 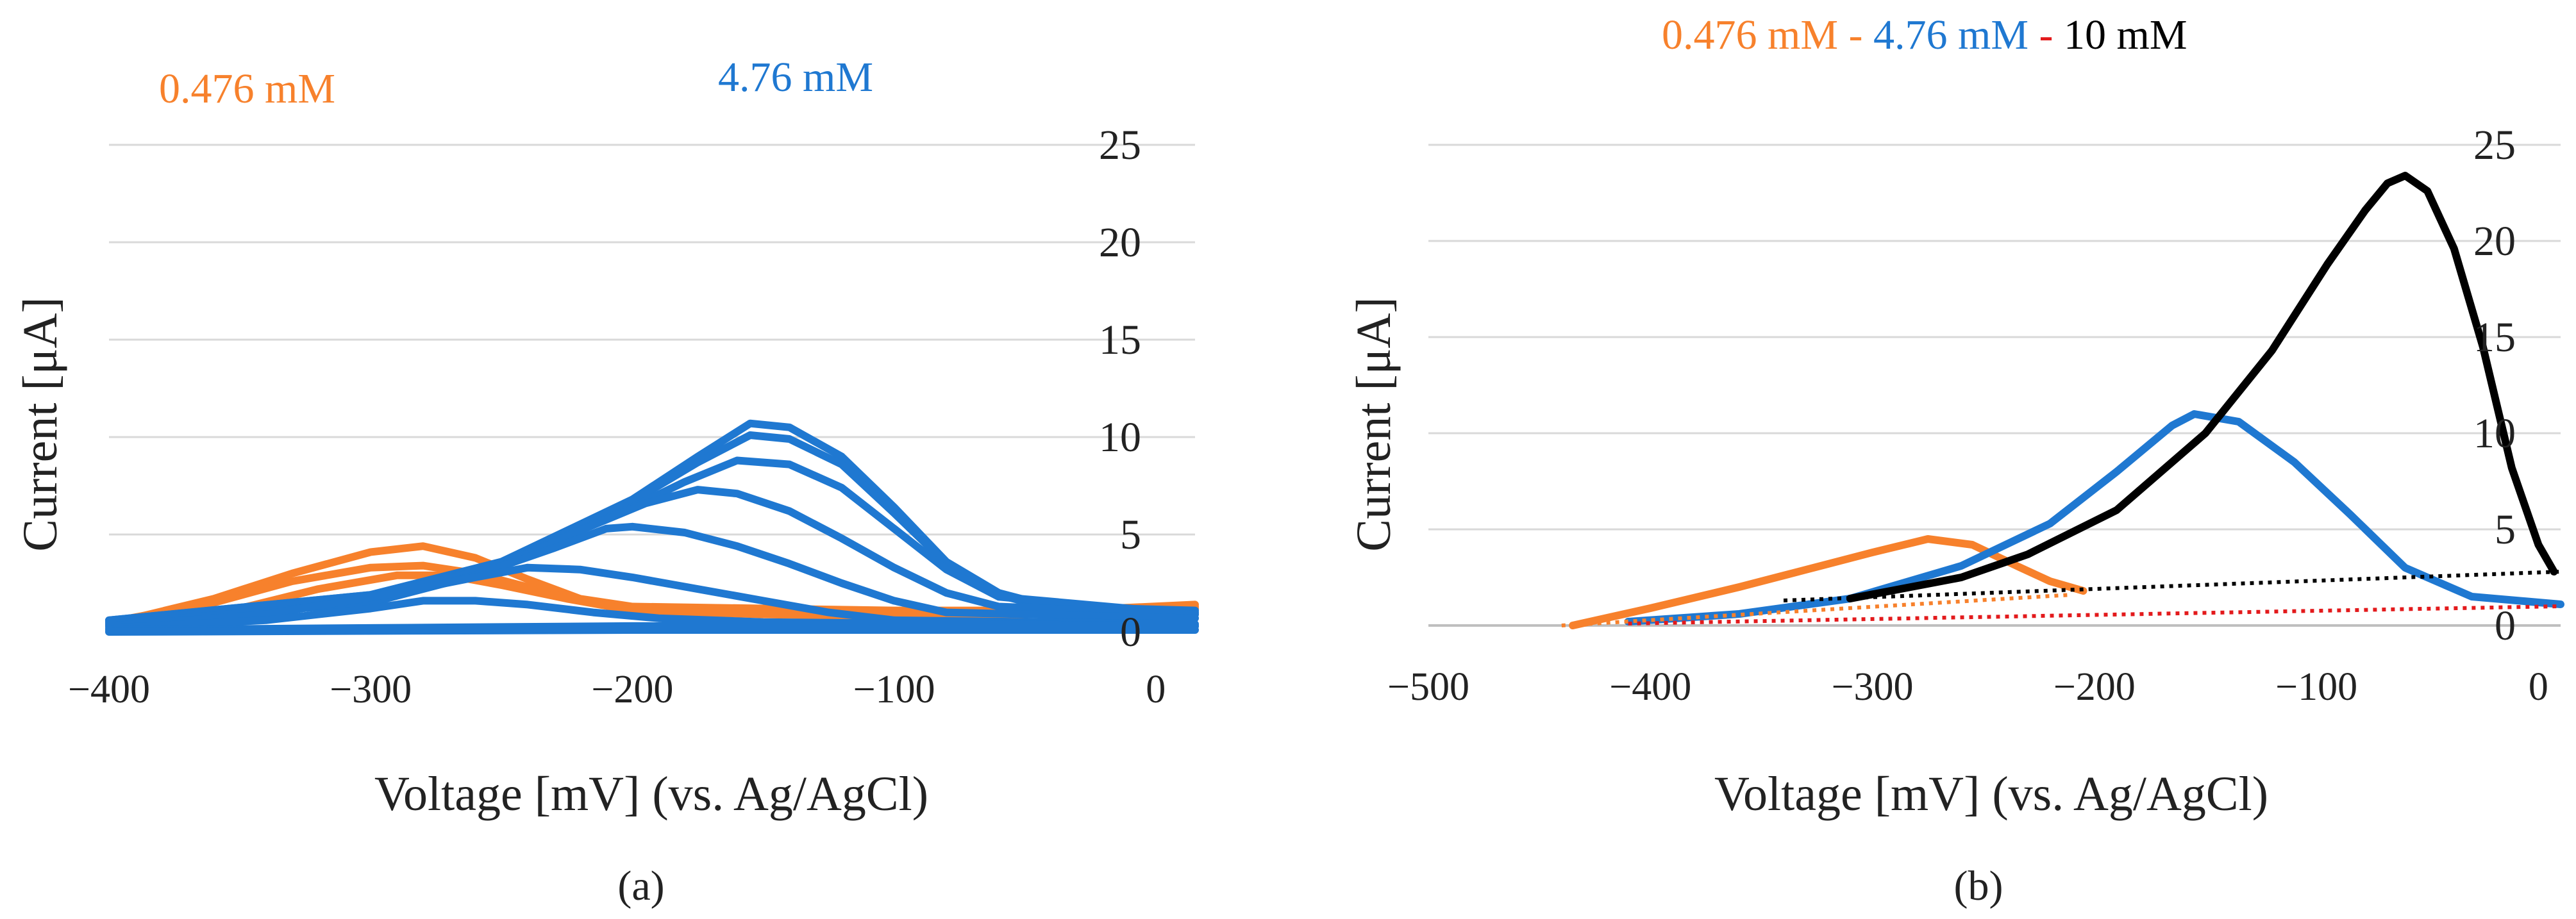 I want to click on panel-b-y-tick-label: 20, so click(x=2494, y=241).